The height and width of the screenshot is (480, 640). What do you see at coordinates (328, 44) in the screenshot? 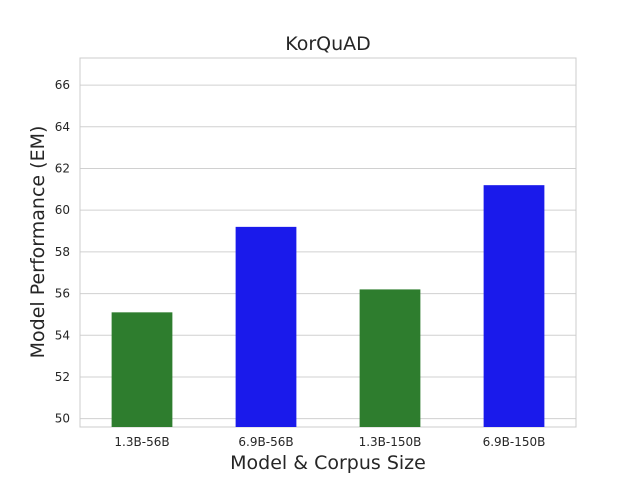
I see `chart-title: KorQuAD` at bounding box center [328, 44].